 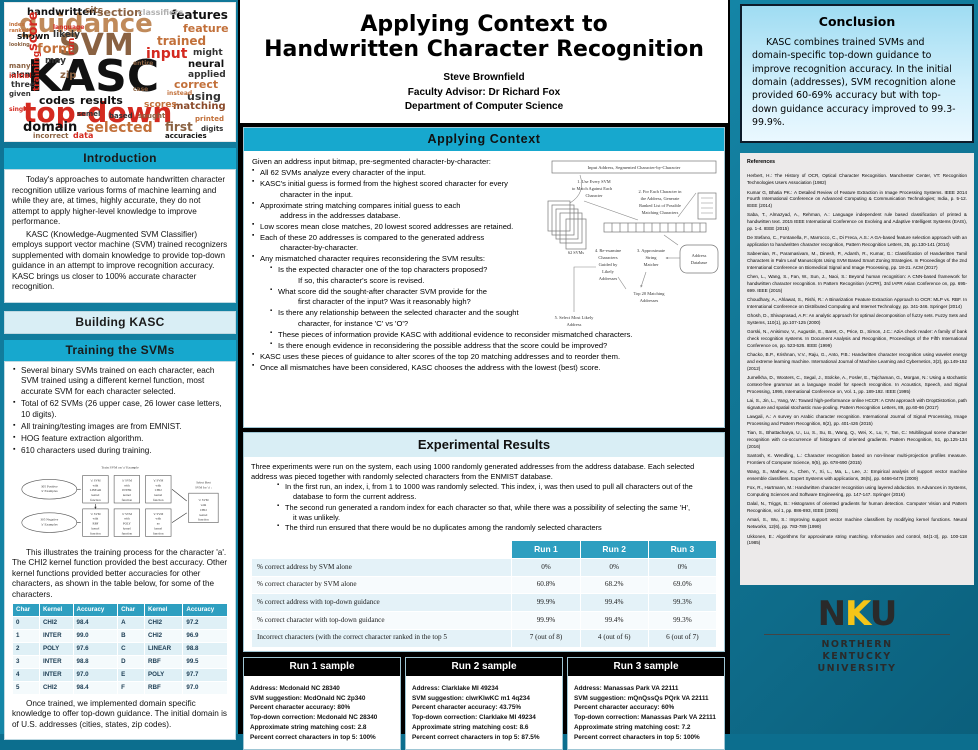 I want to click on run-sample-heading: Run 3 sample, so click(x=646, y=666).